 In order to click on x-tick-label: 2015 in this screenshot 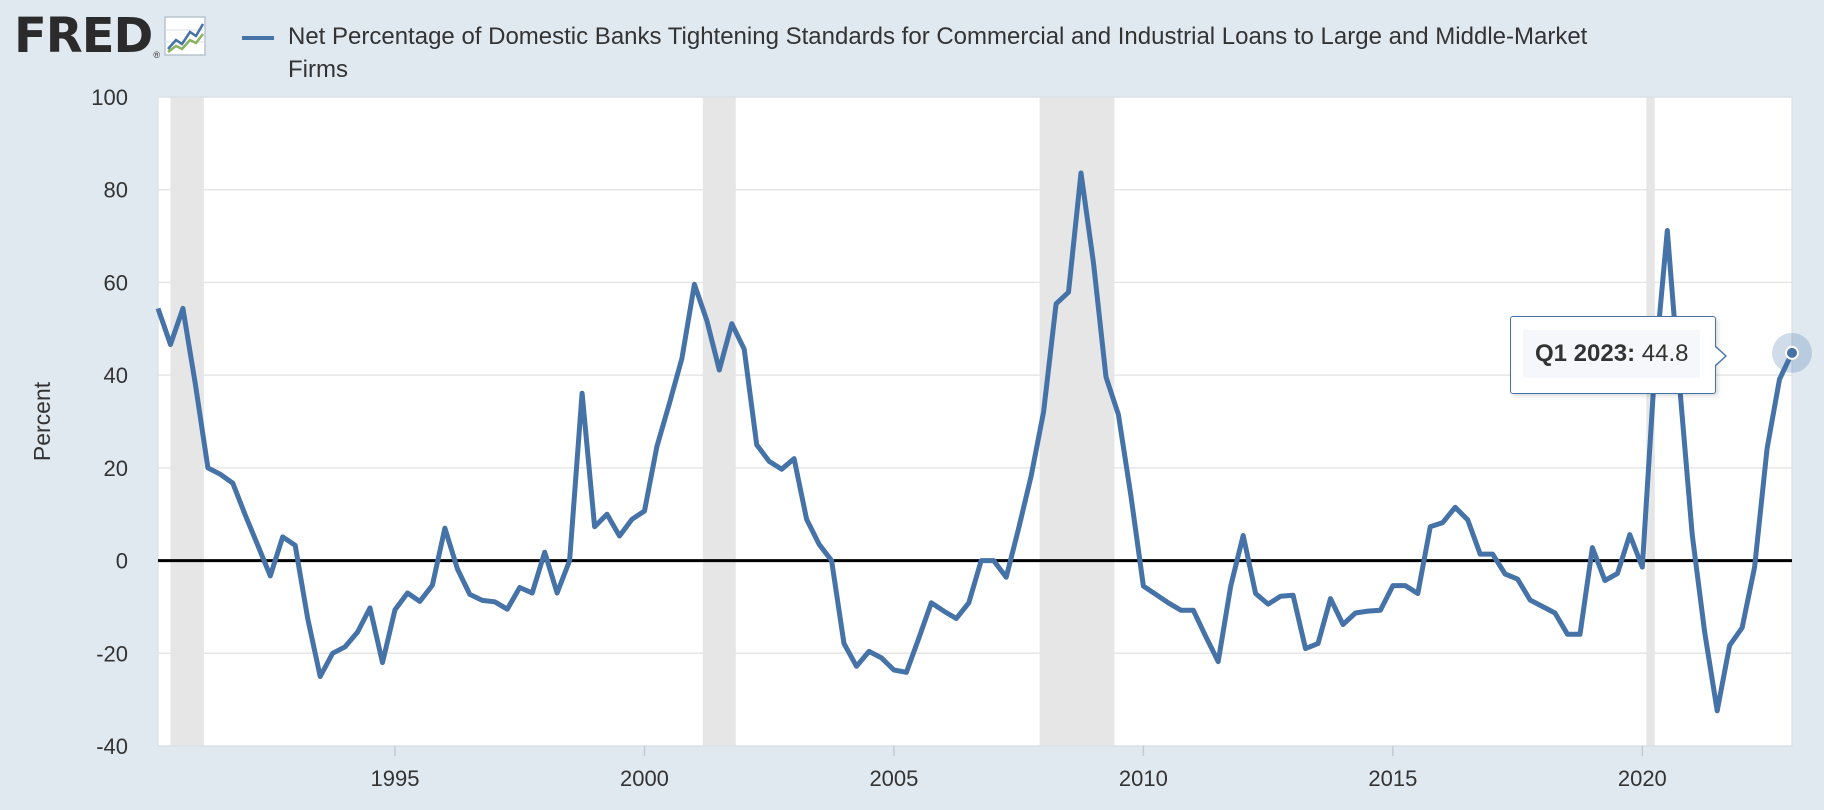, I will do `click(1392, 778)`.